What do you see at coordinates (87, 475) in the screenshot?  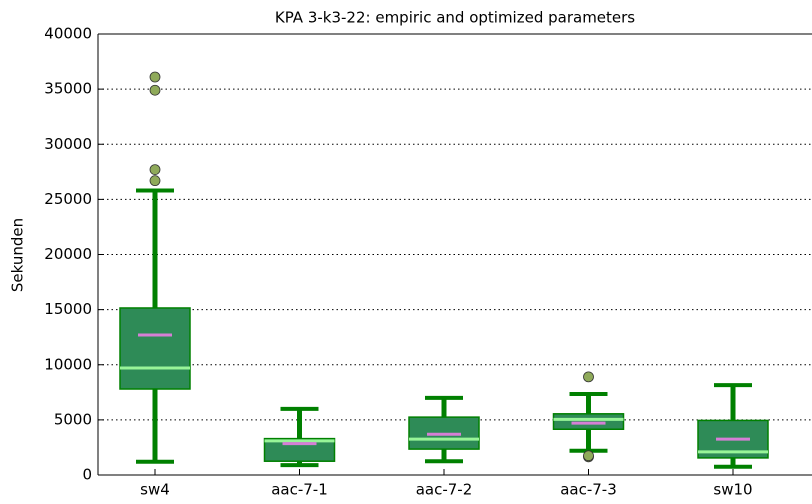 I see `y-tick-label: 0` at bounding box center [87, 475].